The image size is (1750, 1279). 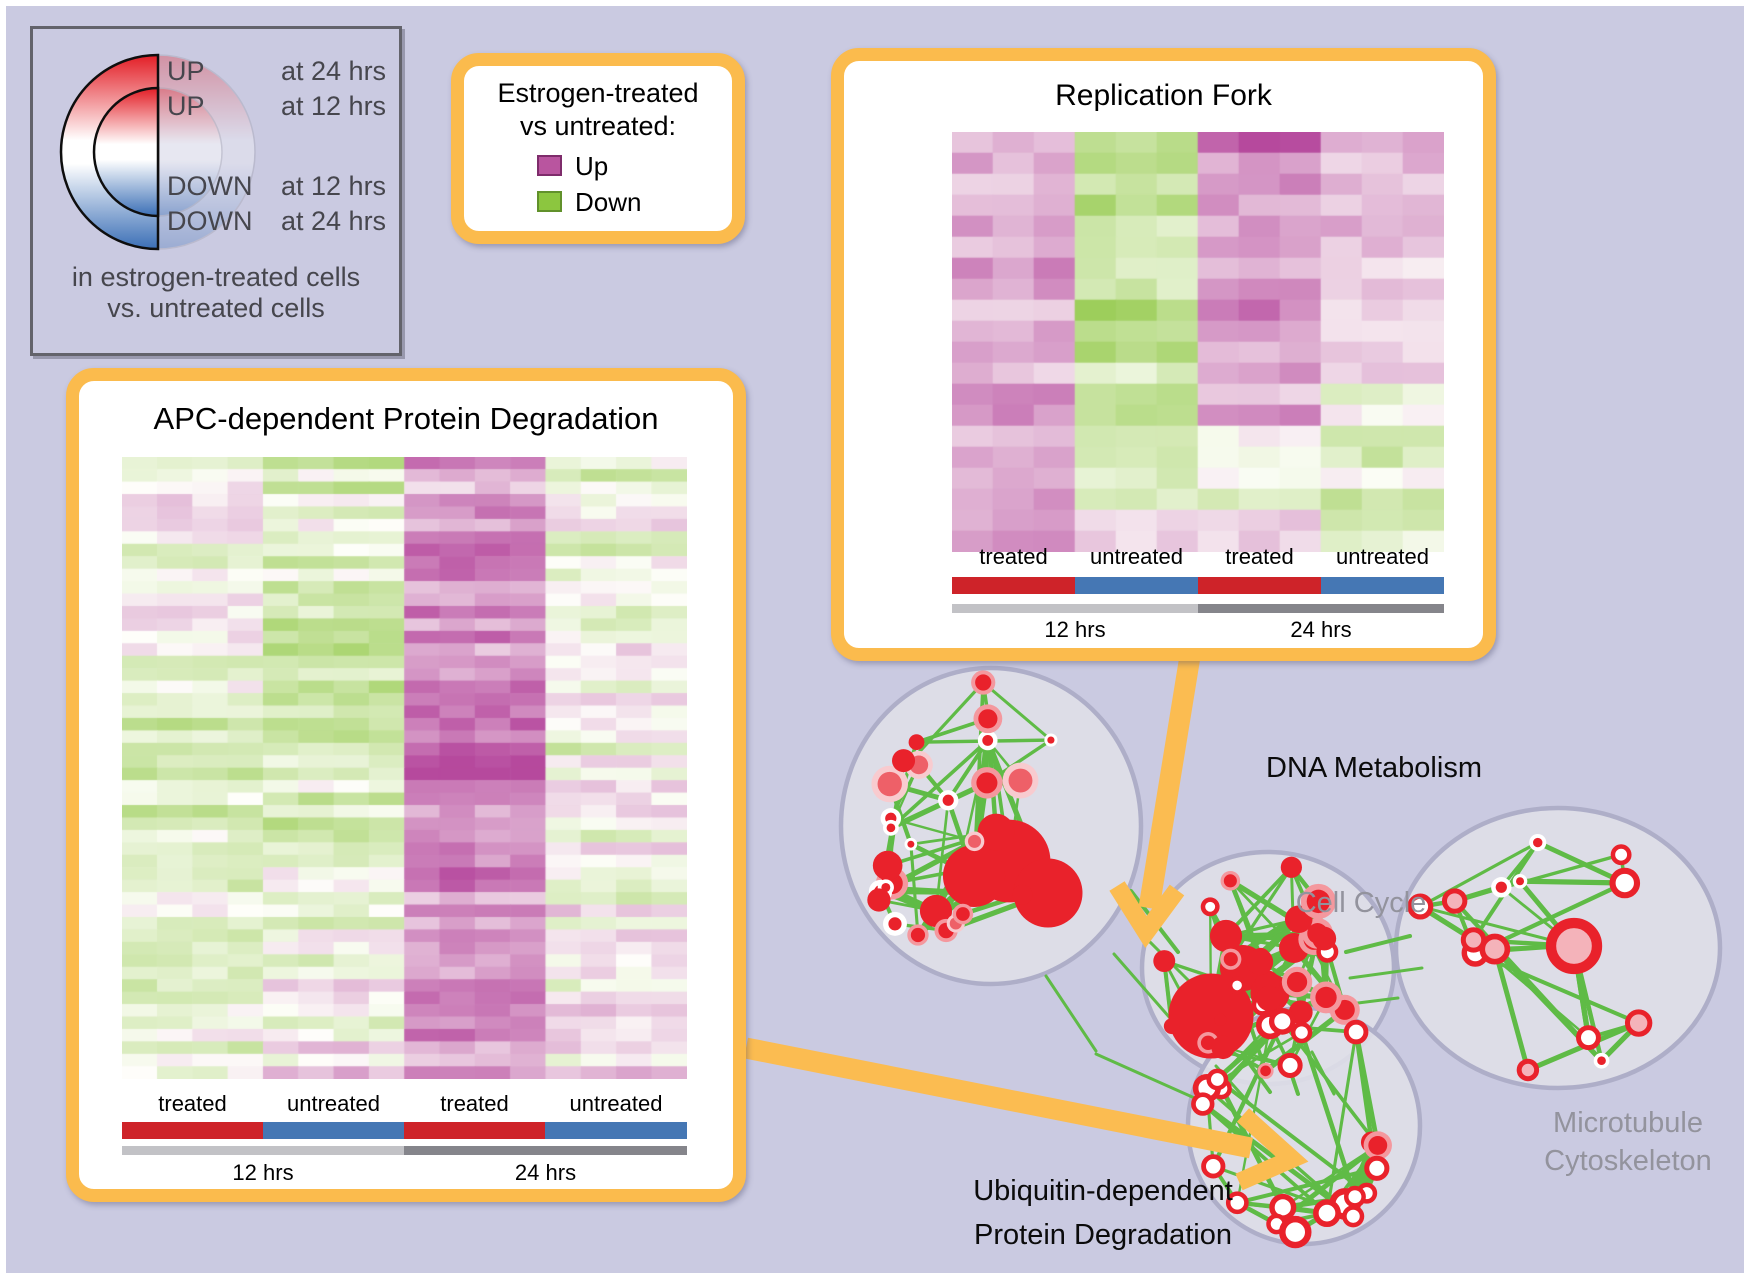 What do you see at coordinates (216, 277) in the screenshot?
I see `legend-footer-line1: in estrogen-treated cells` at bounding box center [216, 277].